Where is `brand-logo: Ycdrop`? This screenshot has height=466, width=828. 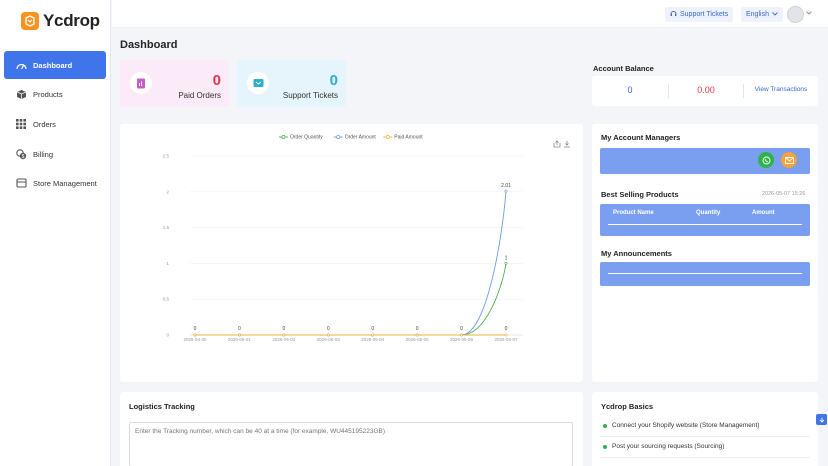
brand-logo: Ycdrop is located at coordinates (60, 21).